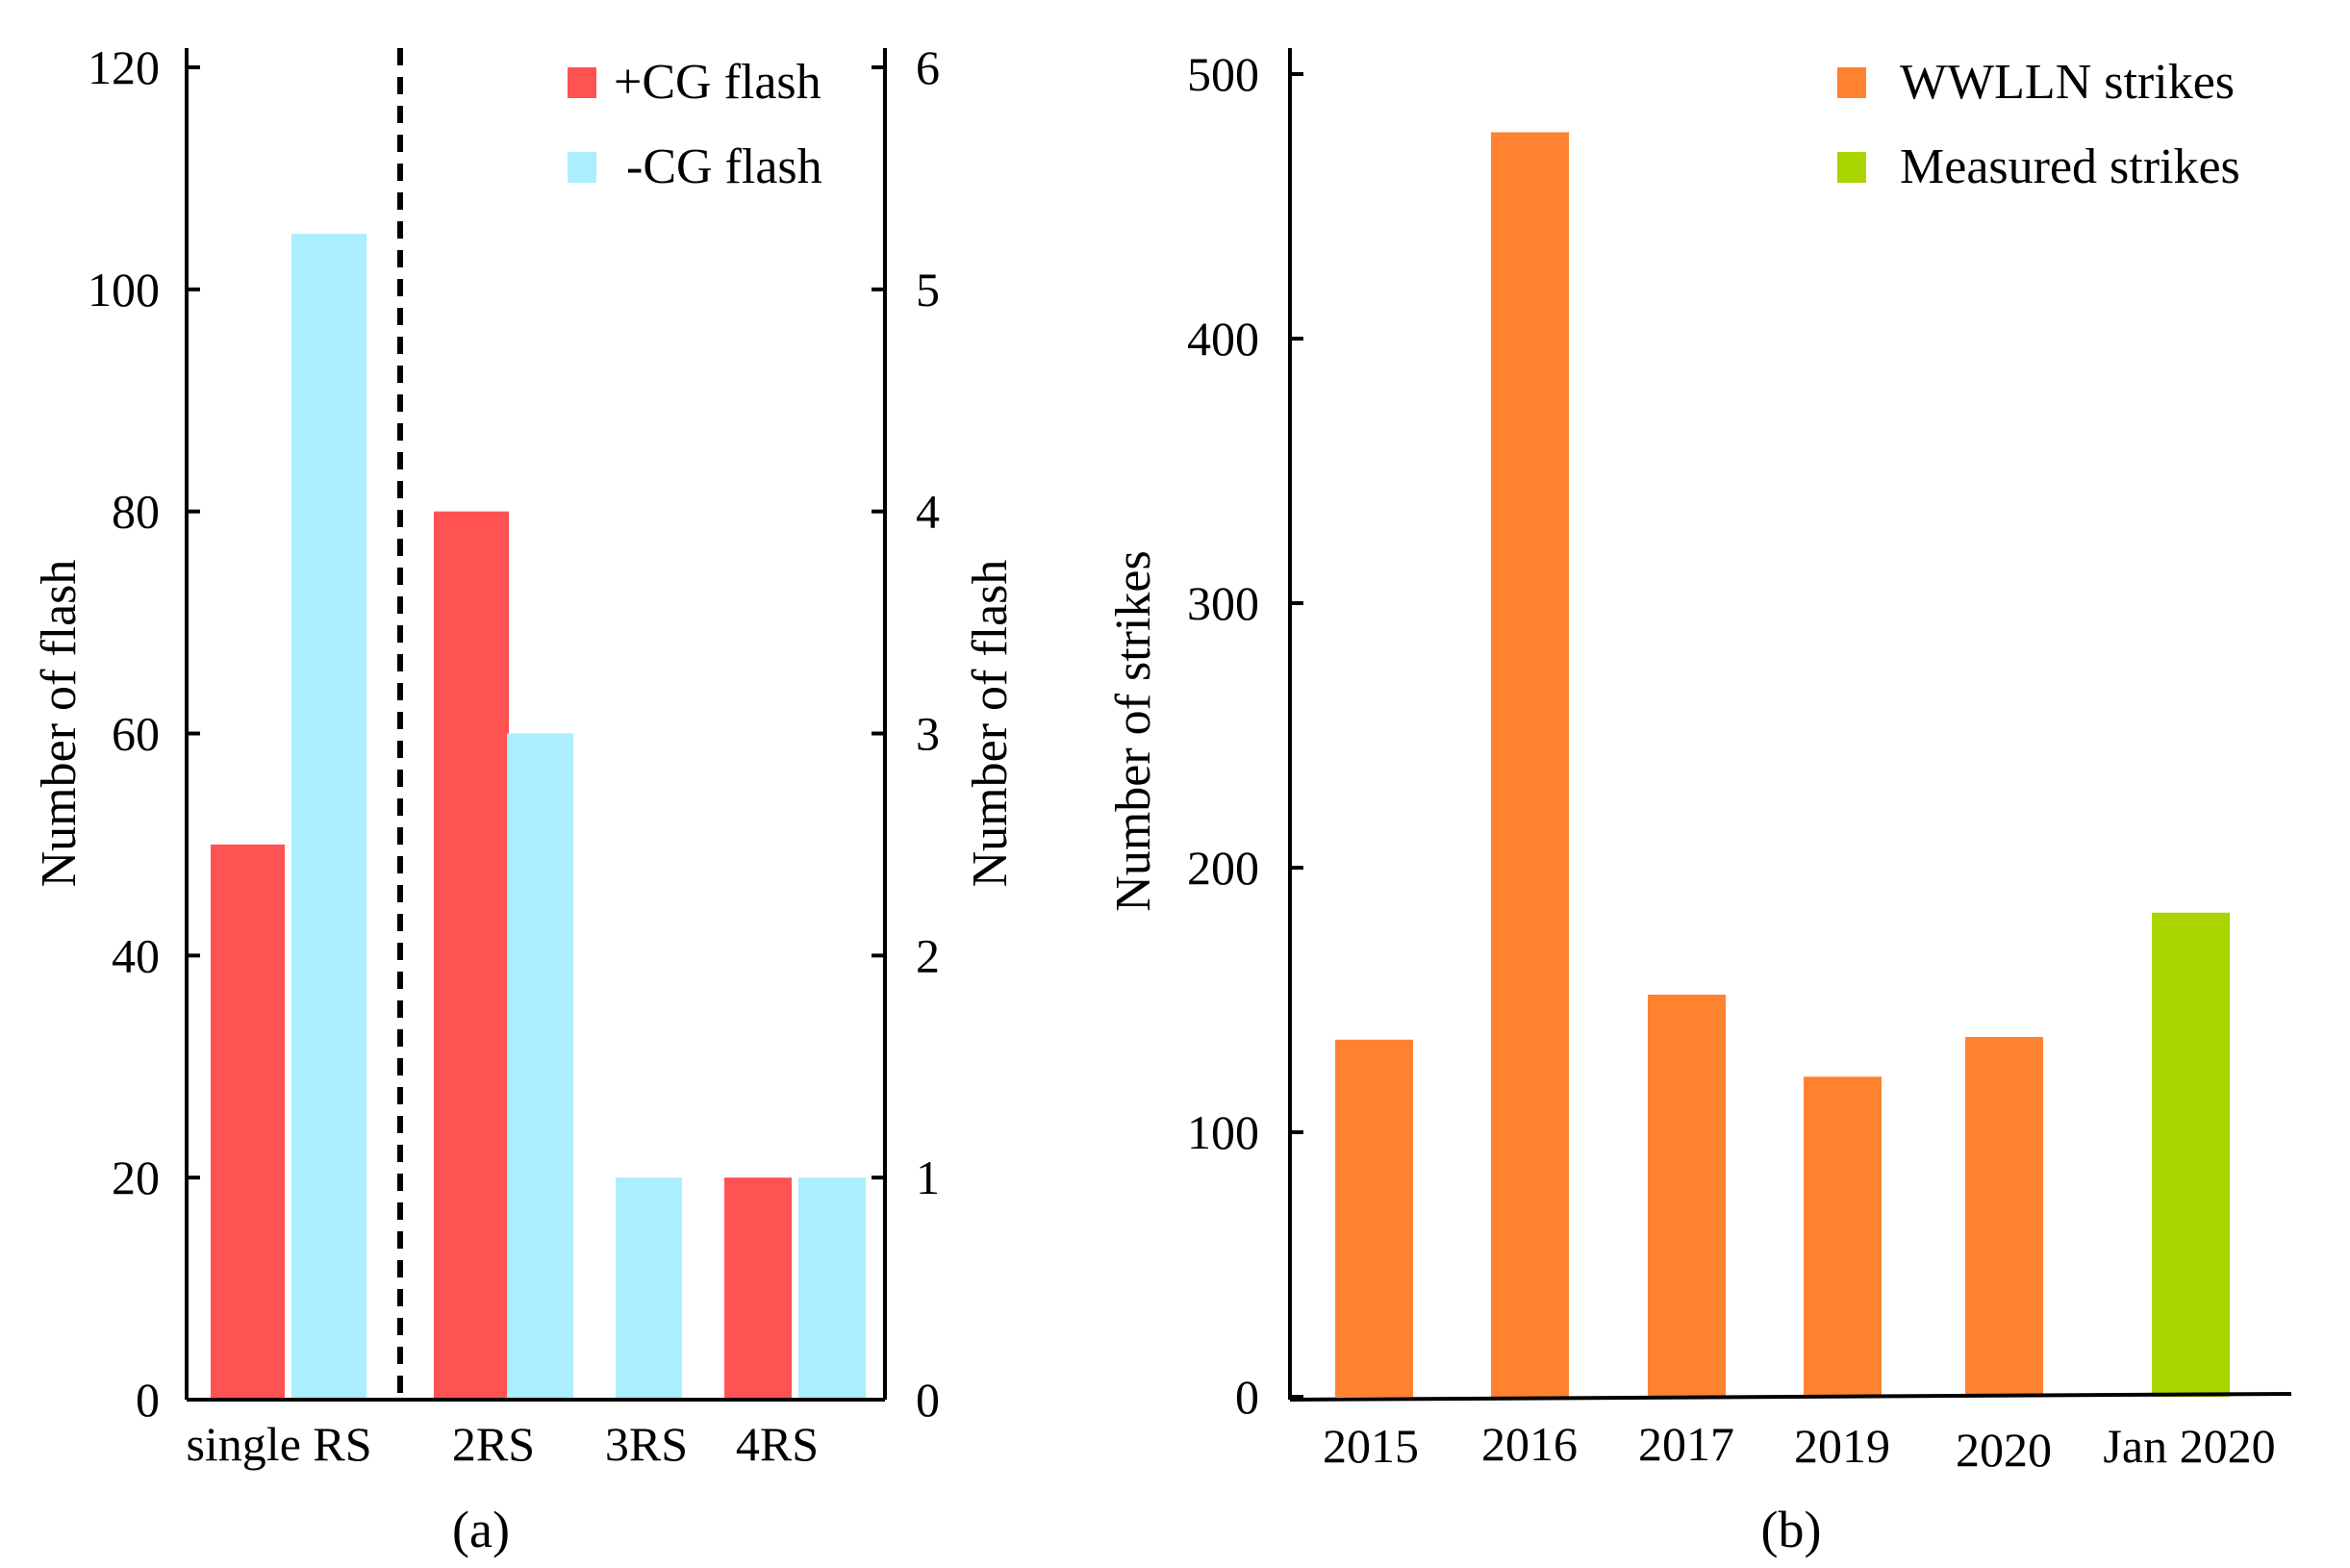 This screenshot has width=2350, height=1568. I want to click on panel-b-x-axis, so click(1791, 1397).